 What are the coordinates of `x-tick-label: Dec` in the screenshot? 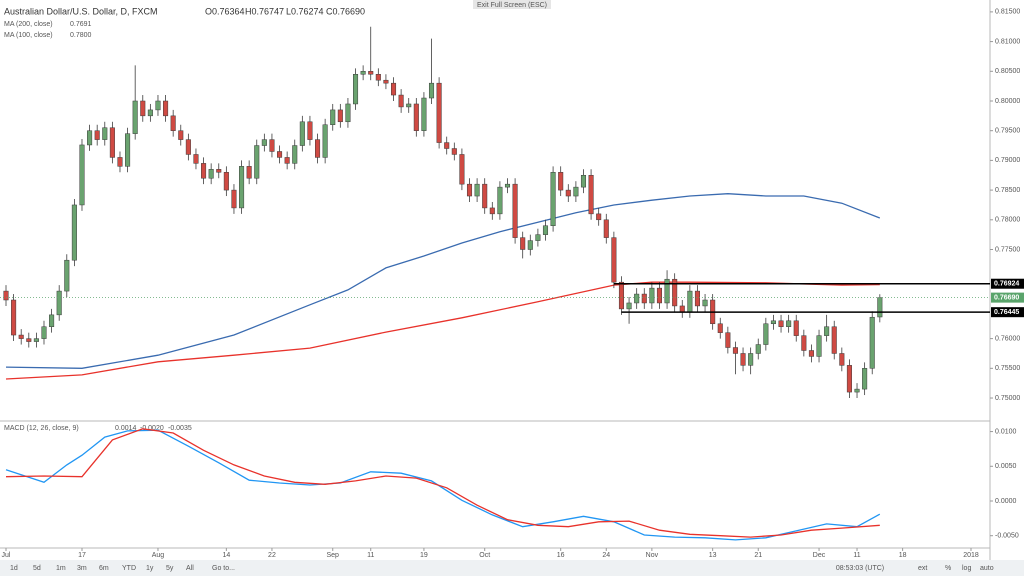 It's located at (819, 555).